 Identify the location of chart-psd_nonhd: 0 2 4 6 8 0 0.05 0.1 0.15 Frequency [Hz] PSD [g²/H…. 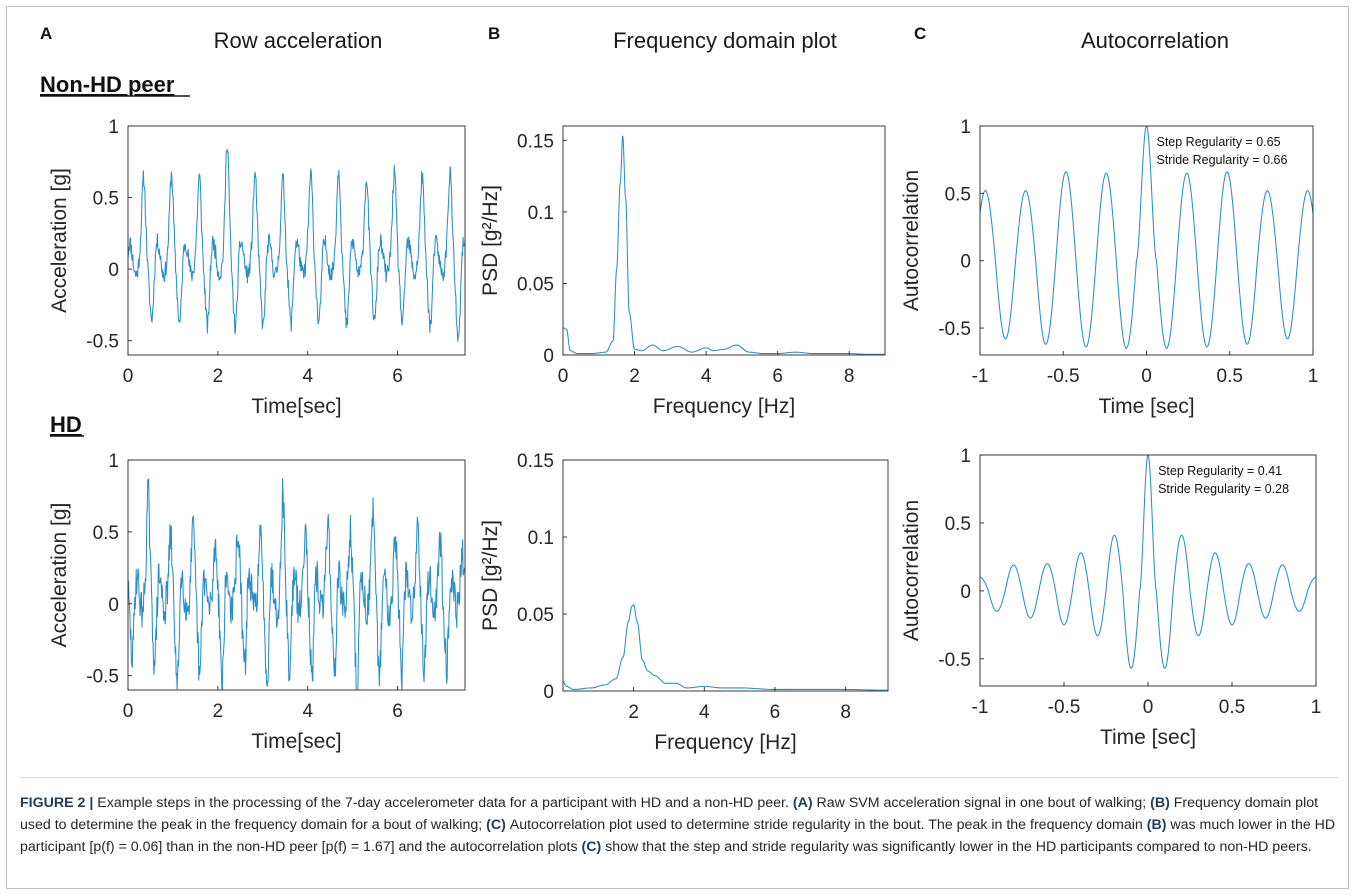
(682, 271).